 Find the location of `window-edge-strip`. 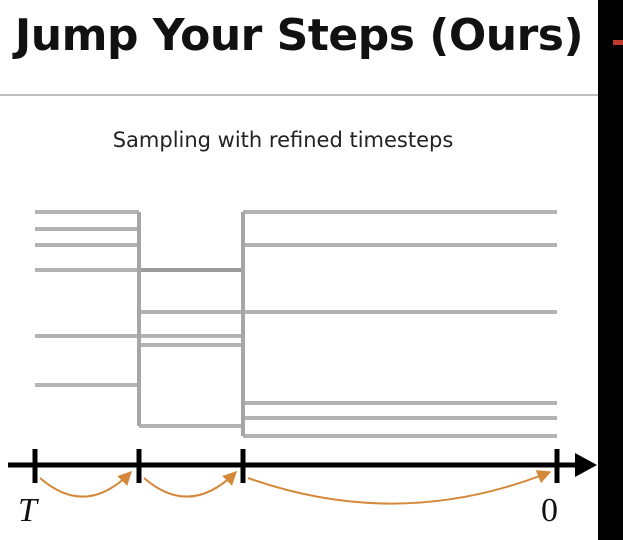

window-edge-strip is located at coordinates (610, 270).